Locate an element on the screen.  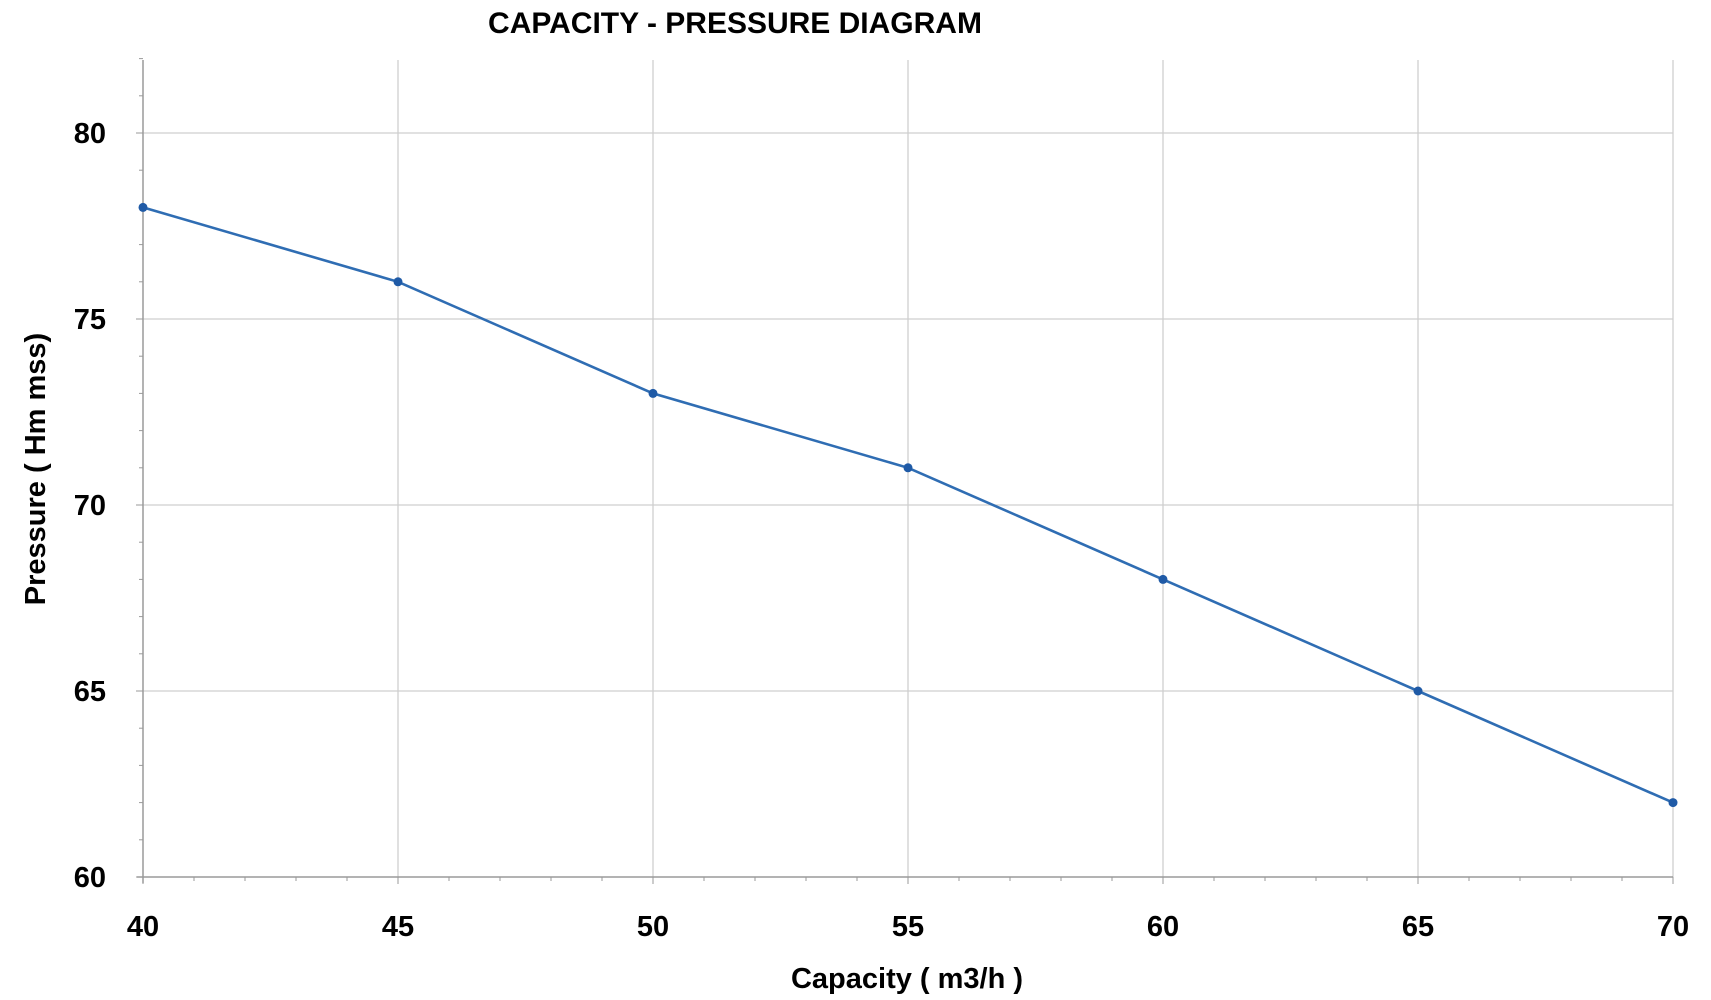
x-tick-label: 40 is located at coordinates (143, 927).